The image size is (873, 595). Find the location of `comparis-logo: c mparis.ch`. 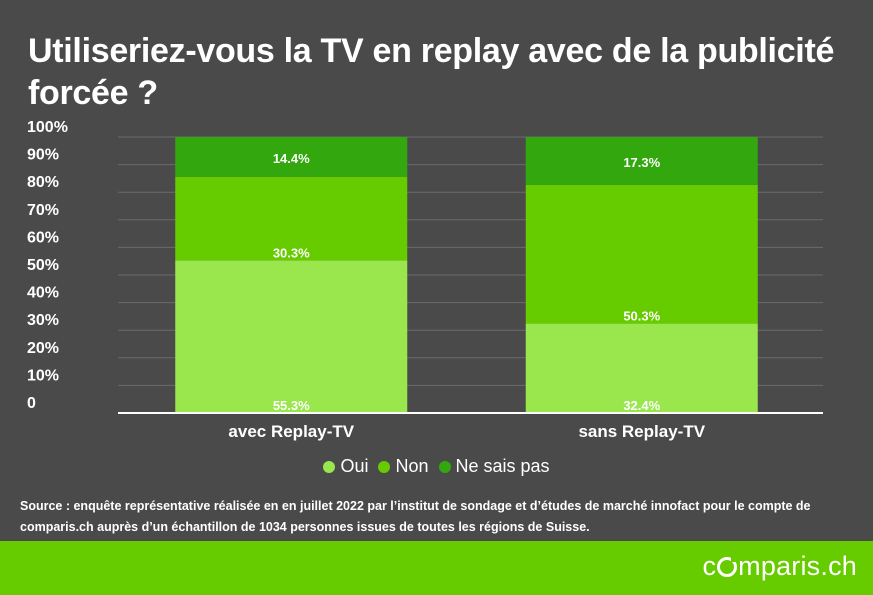

comparis-logo: c mparis.ch is located at coordinates (779, 566).